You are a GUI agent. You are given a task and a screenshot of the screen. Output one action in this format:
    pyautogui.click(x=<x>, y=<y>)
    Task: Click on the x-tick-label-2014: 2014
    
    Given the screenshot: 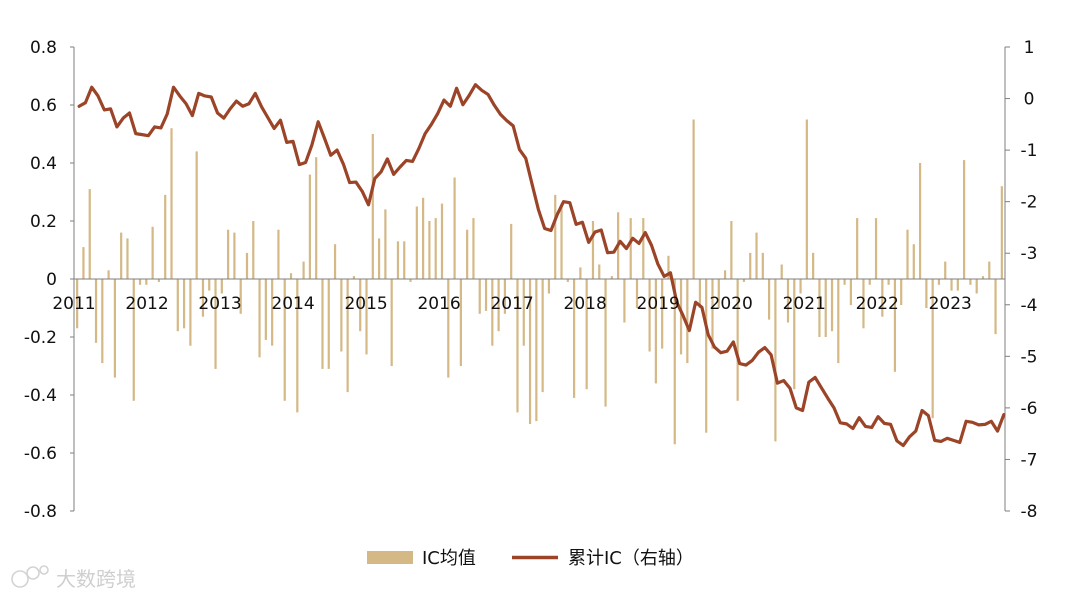 What is the action you would take?
    pyautogui.click(x=292, y=304)
    